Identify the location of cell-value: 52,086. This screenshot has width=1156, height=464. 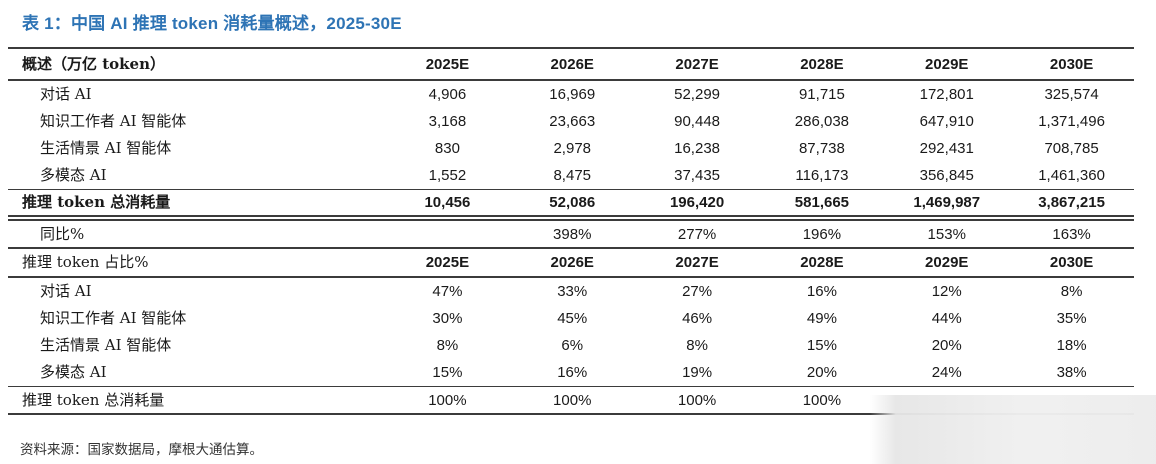
(572, 202).